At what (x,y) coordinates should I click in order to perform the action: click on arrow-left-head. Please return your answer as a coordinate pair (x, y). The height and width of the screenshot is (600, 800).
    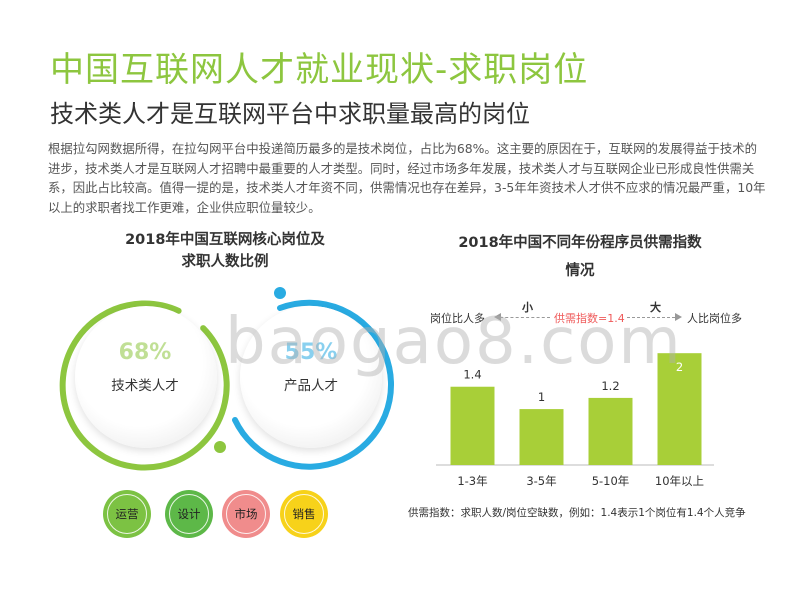
    Looking at the image, I should click on (497, 317).